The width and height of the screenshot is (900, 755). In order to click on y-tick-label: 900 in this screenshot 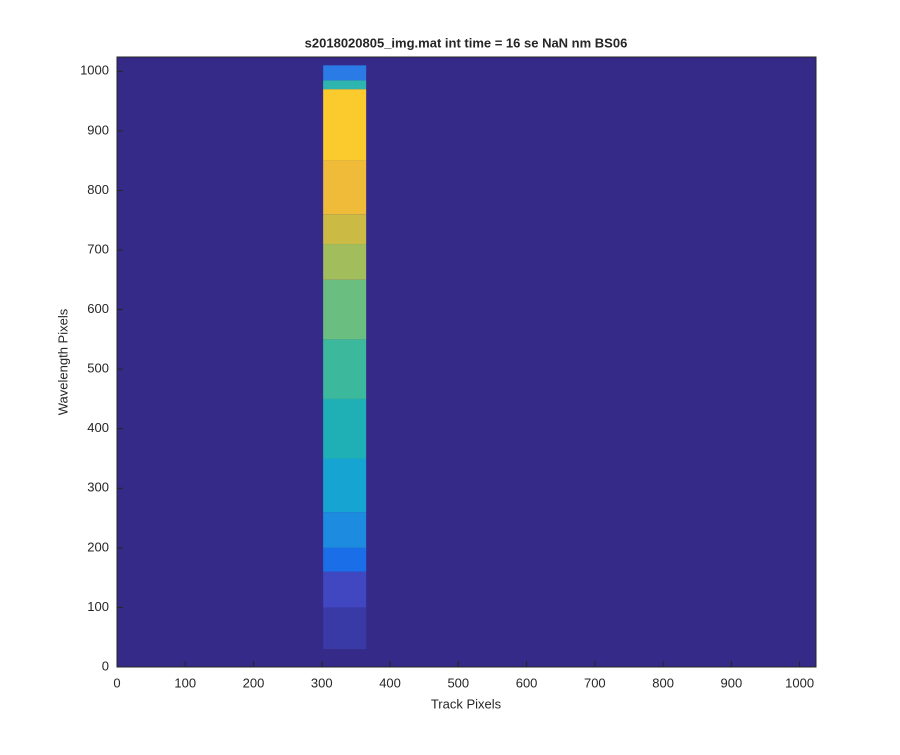, I will do `click(98, 129)`.